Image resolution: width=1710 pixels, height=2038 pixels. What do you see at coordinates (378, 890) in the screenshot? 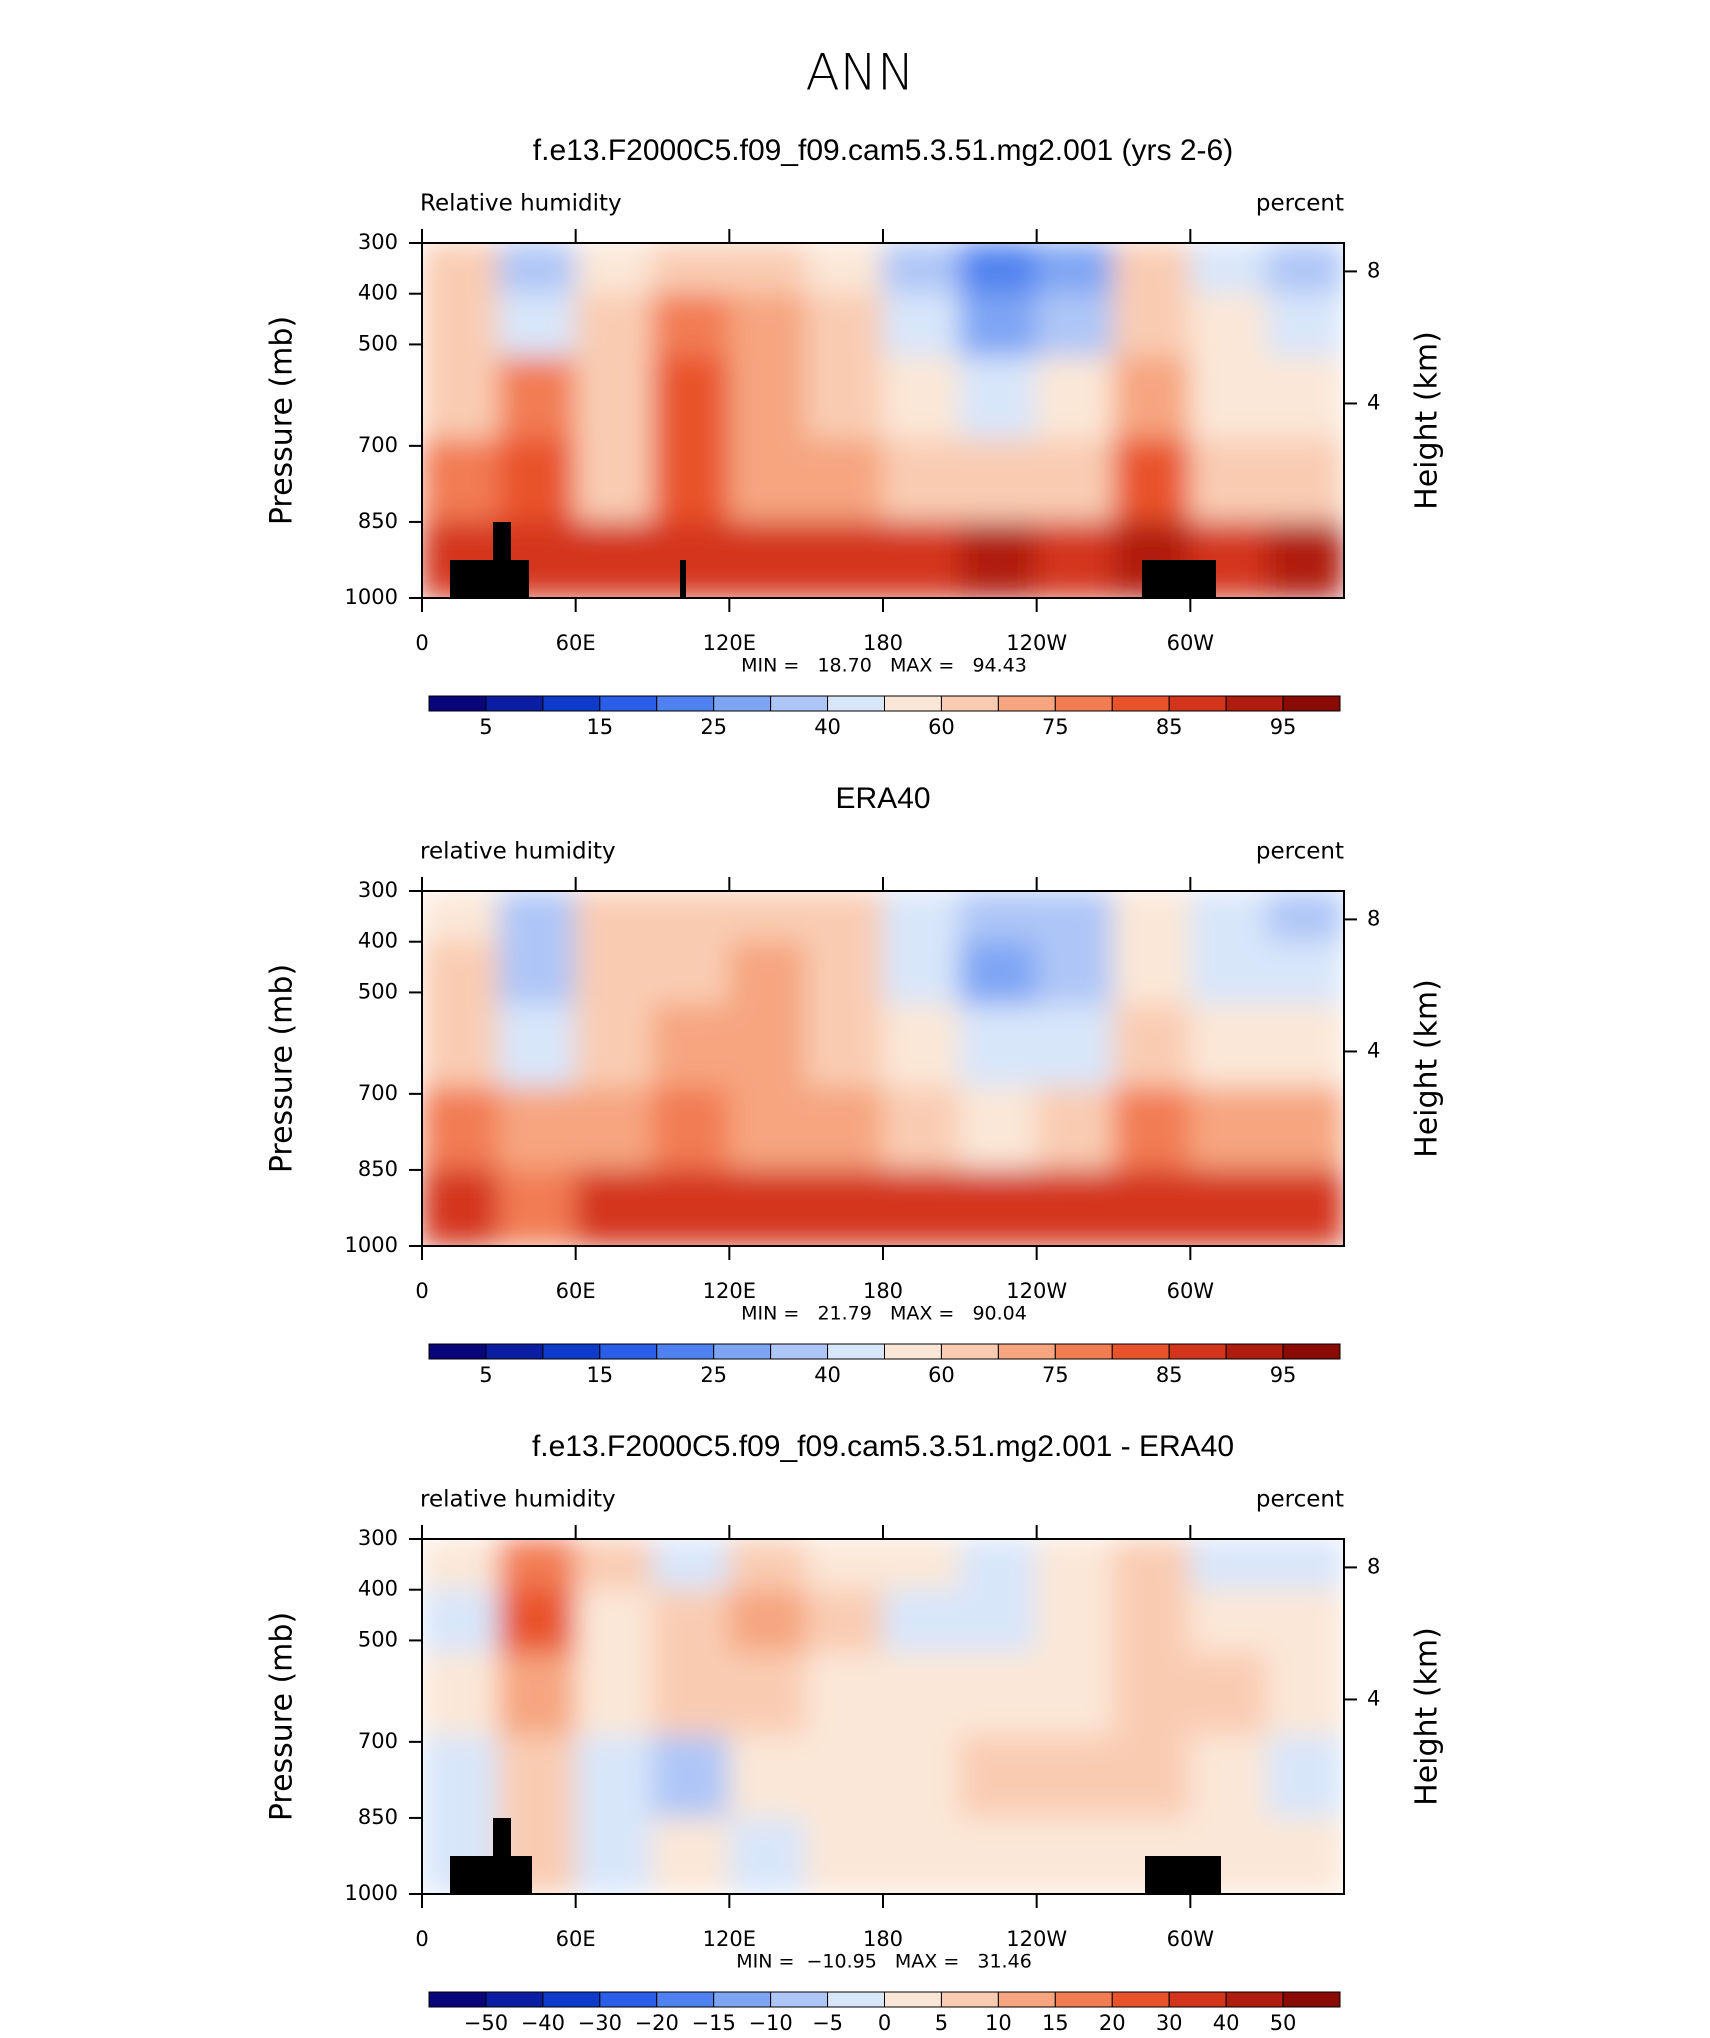
I see `y-tick-label: 300` at bounding box center [378, 890].